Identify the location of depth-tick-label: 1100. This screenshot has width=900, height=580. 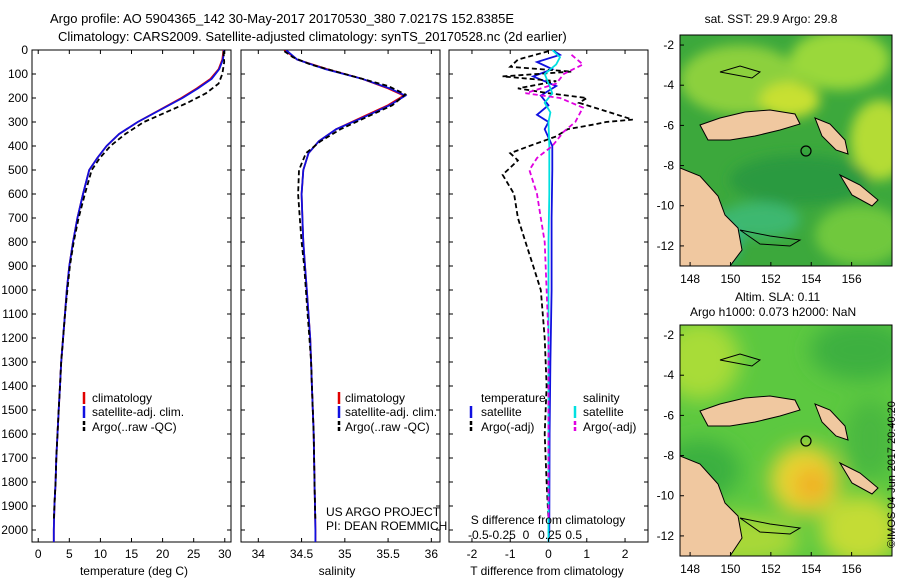
(15, 314).